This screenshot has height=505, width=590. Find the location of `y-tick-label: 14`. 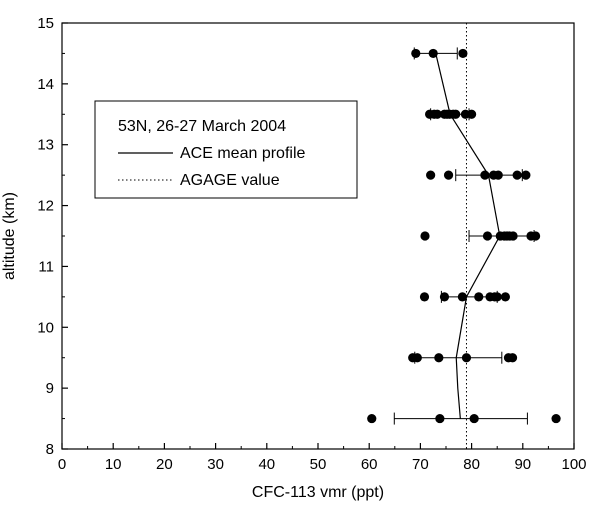

y-tick-label: 14 is located at coordinates (45, 84).